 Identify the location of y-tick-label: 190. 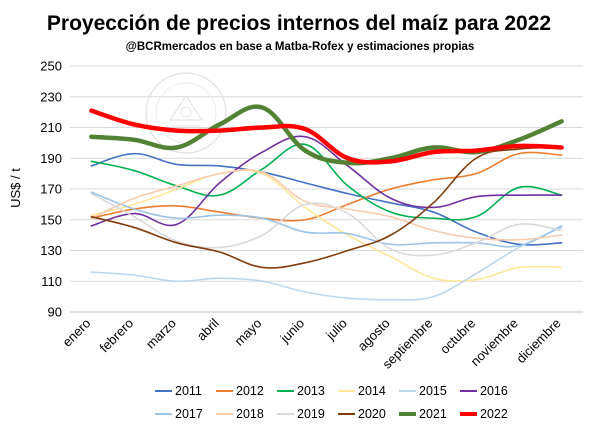
(51, 158).